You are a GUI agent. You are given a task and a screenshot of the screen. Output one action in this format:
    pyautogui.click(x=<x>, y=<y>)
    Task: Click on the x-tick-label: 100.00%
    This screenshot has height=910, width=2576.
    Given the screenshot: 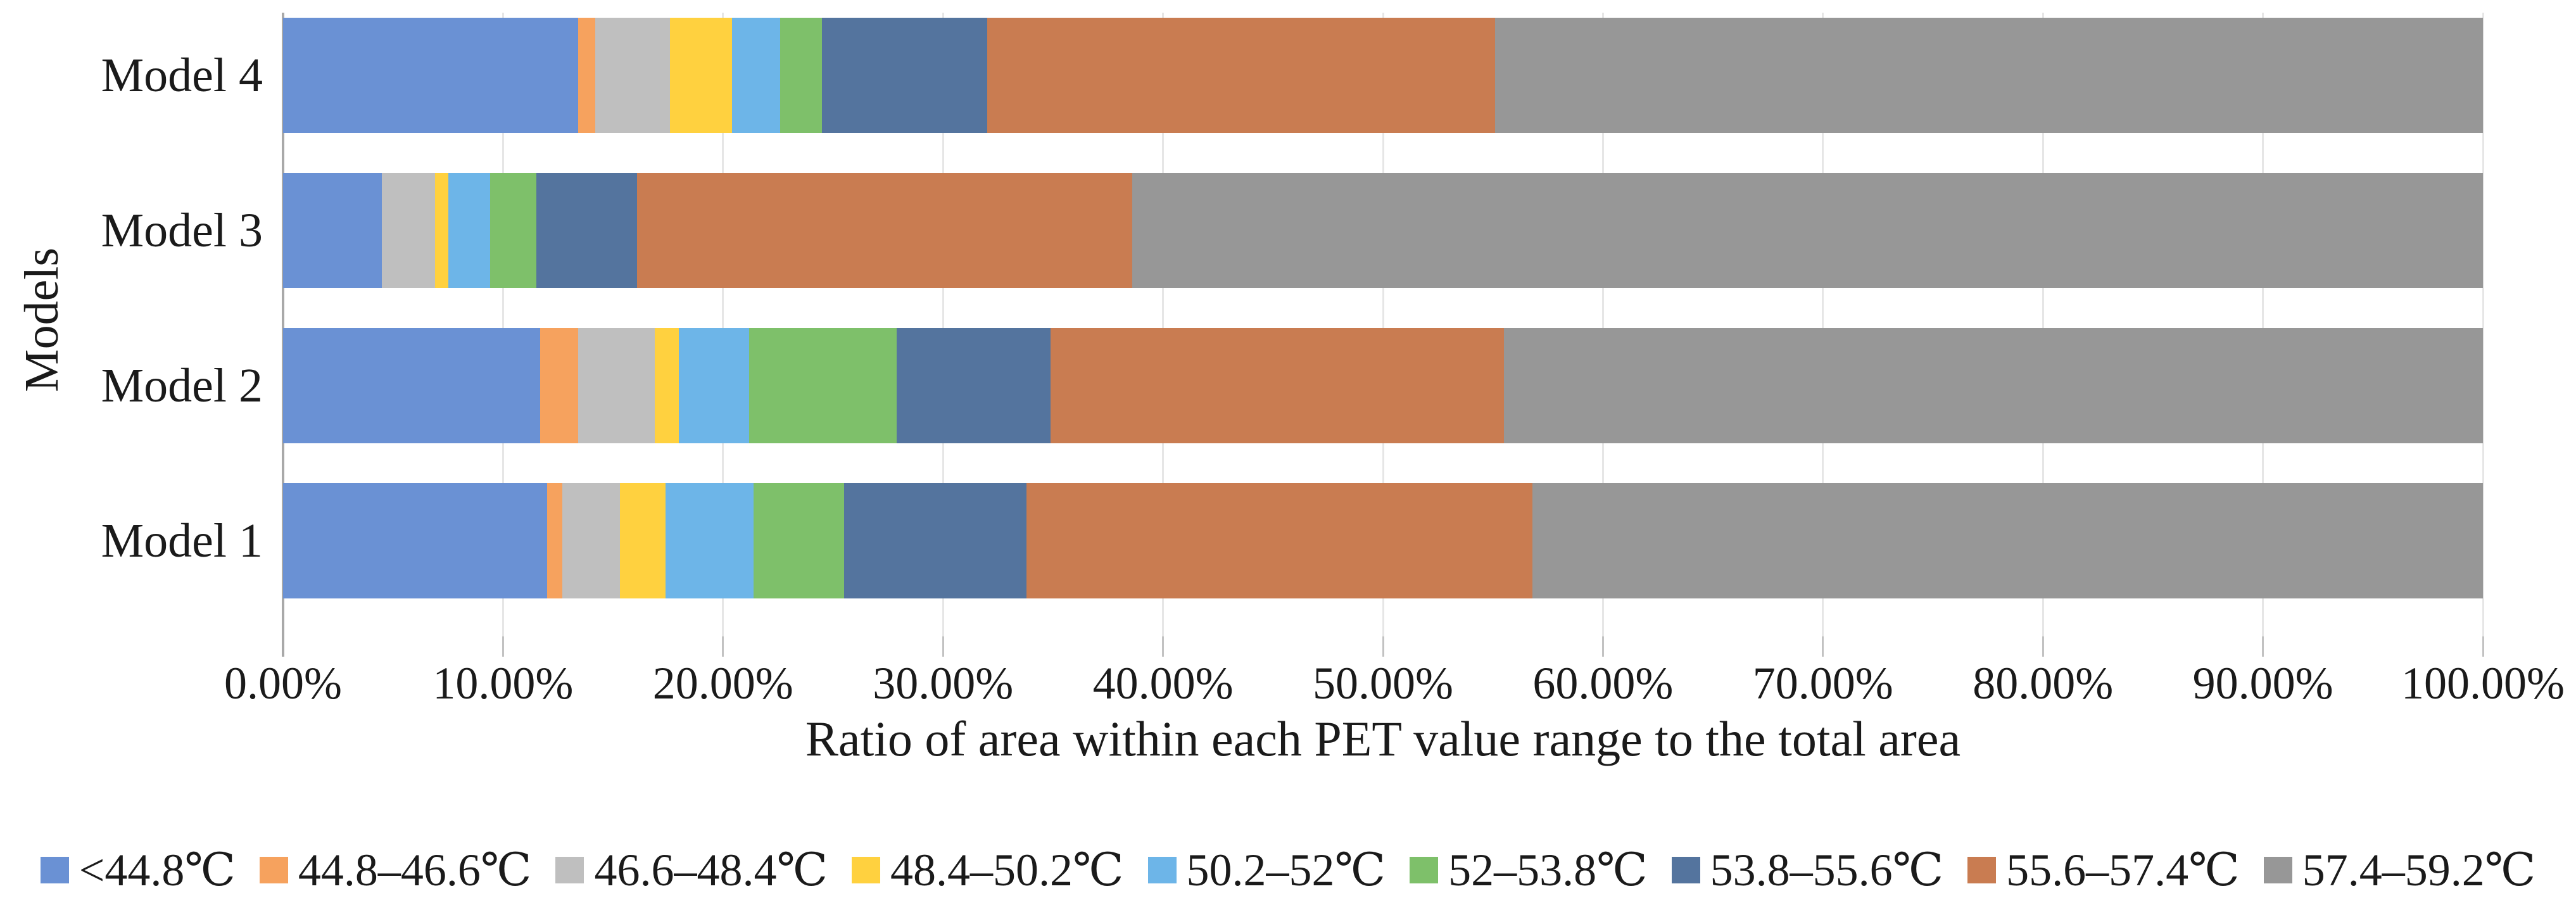 What is the action you would take?
    pyautogui.click(x=2483, y=683)
    